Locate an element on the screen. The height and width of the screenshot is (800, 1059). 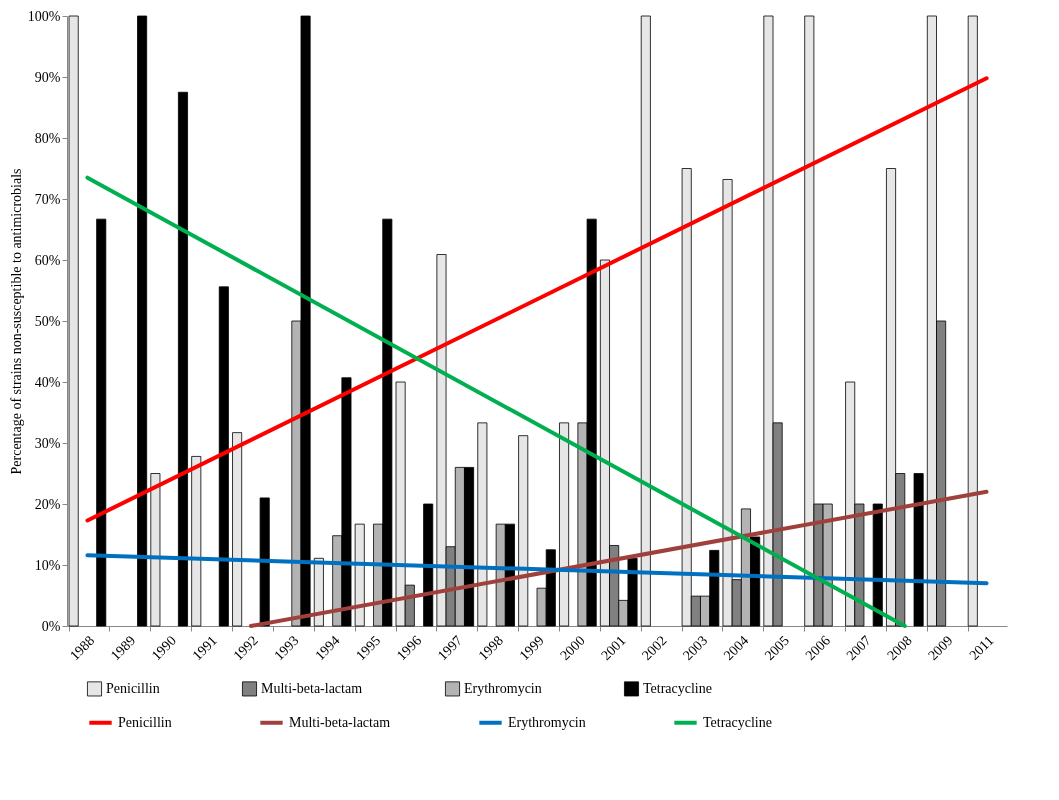
y-tick-label: 30% is located at coordinates (47, 443).